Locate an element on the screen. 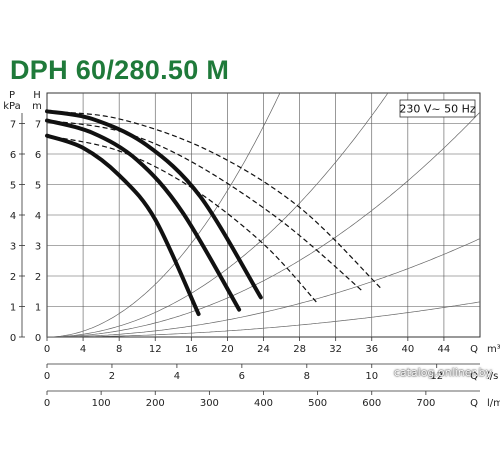  y-tick-label-p: 1 is located at coordinates (13, 308).